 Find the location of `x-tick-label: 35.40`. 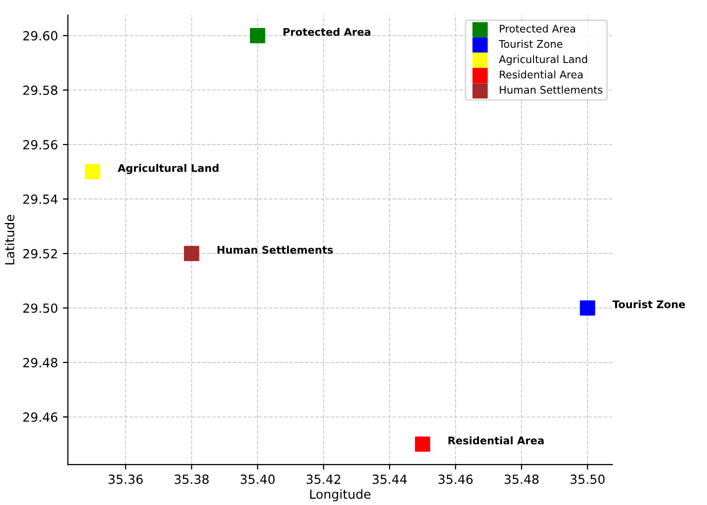

x-tick-label: 35.40 is located at coordinates (257, 479).